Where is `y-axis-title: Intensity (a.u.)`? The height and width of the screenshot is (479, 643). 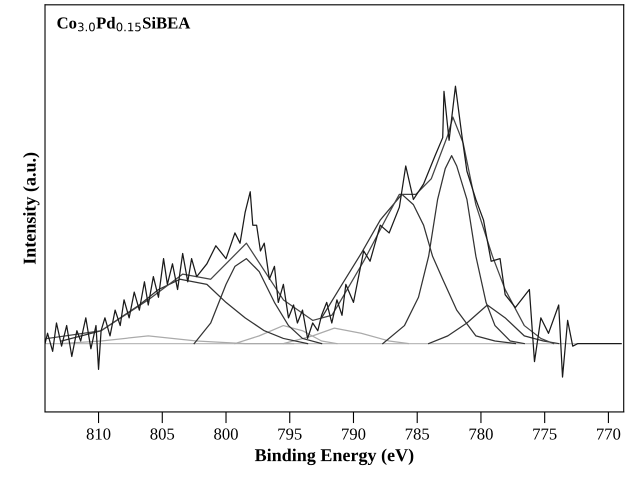
y-axis-title: Intensity (a.u.) is located at coordinates (31, 208).